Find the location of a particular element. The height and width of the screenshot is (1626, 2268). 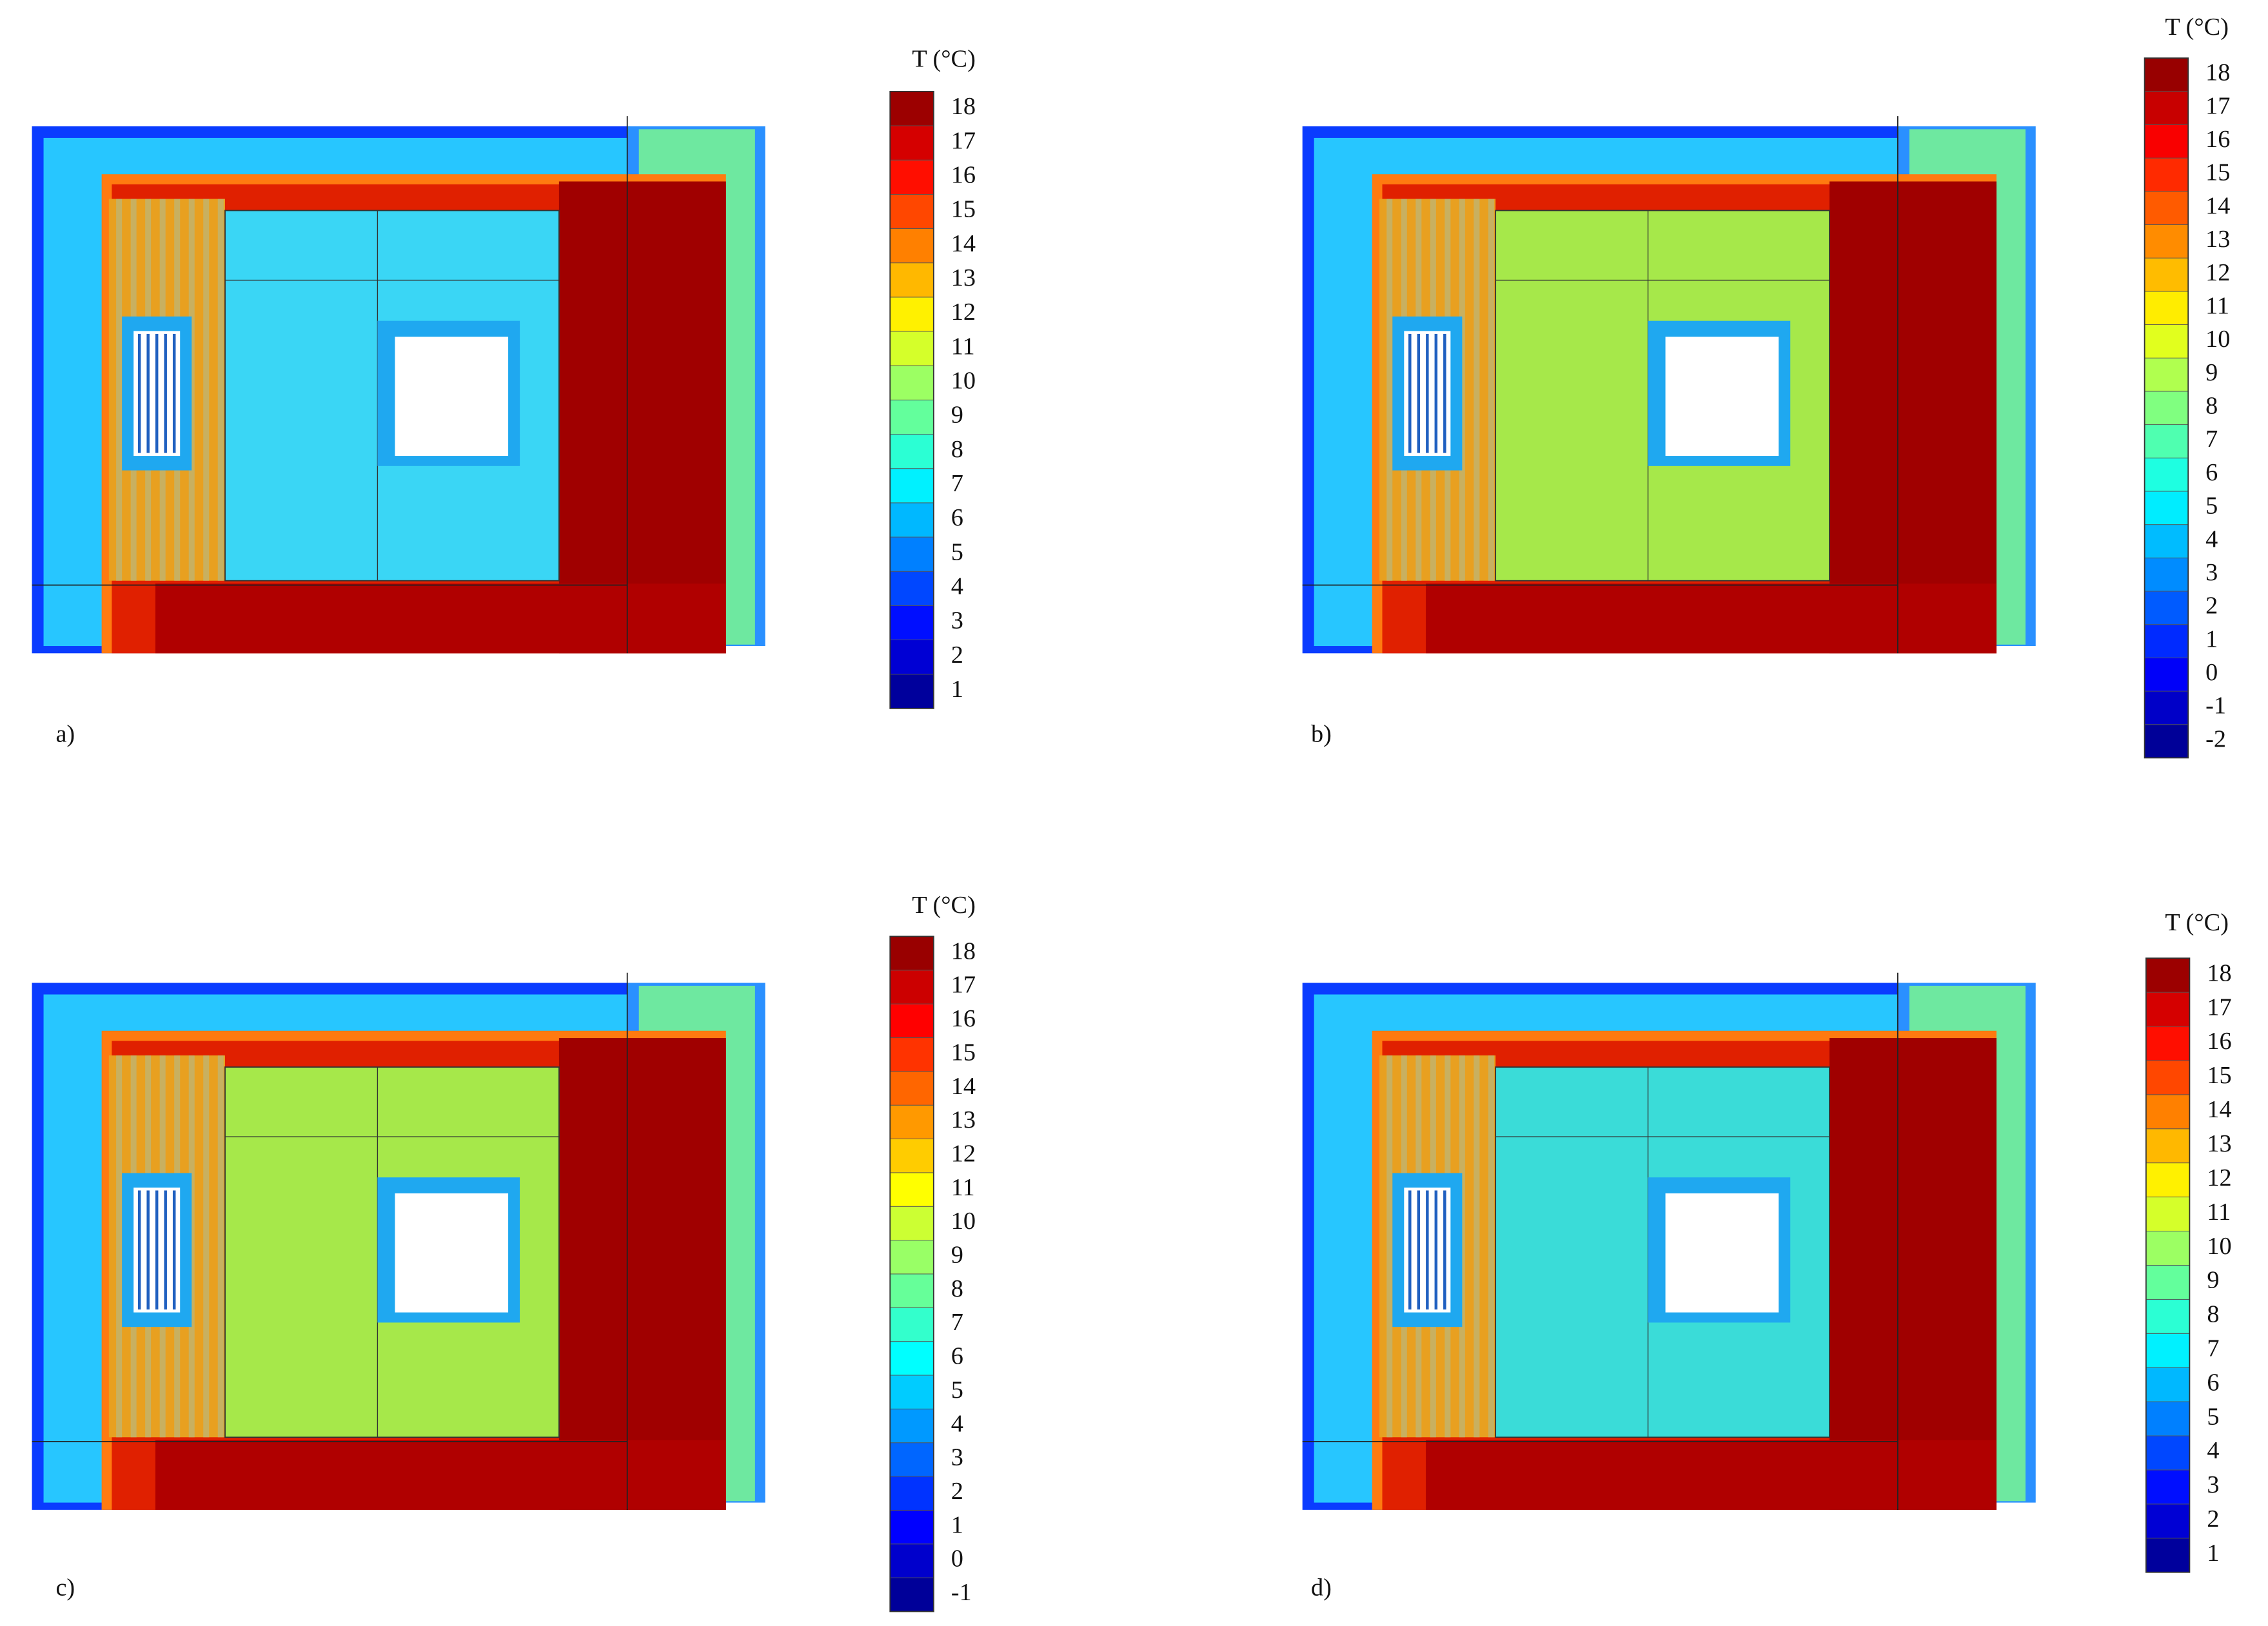

colorbar-tick-label: 3 is located at coordinates (957, 620).